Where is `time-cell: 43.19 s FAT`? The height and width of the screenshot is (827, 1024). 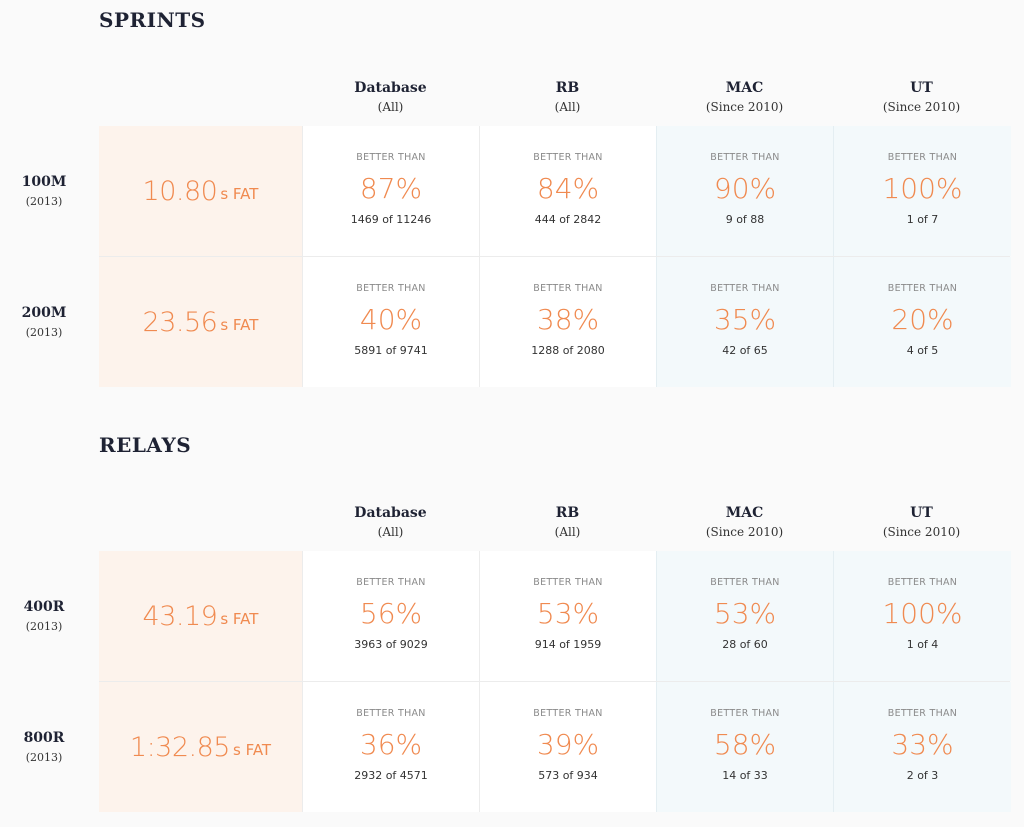
time-cell: 43.19 s FAT is located at coordinates (200, 616).